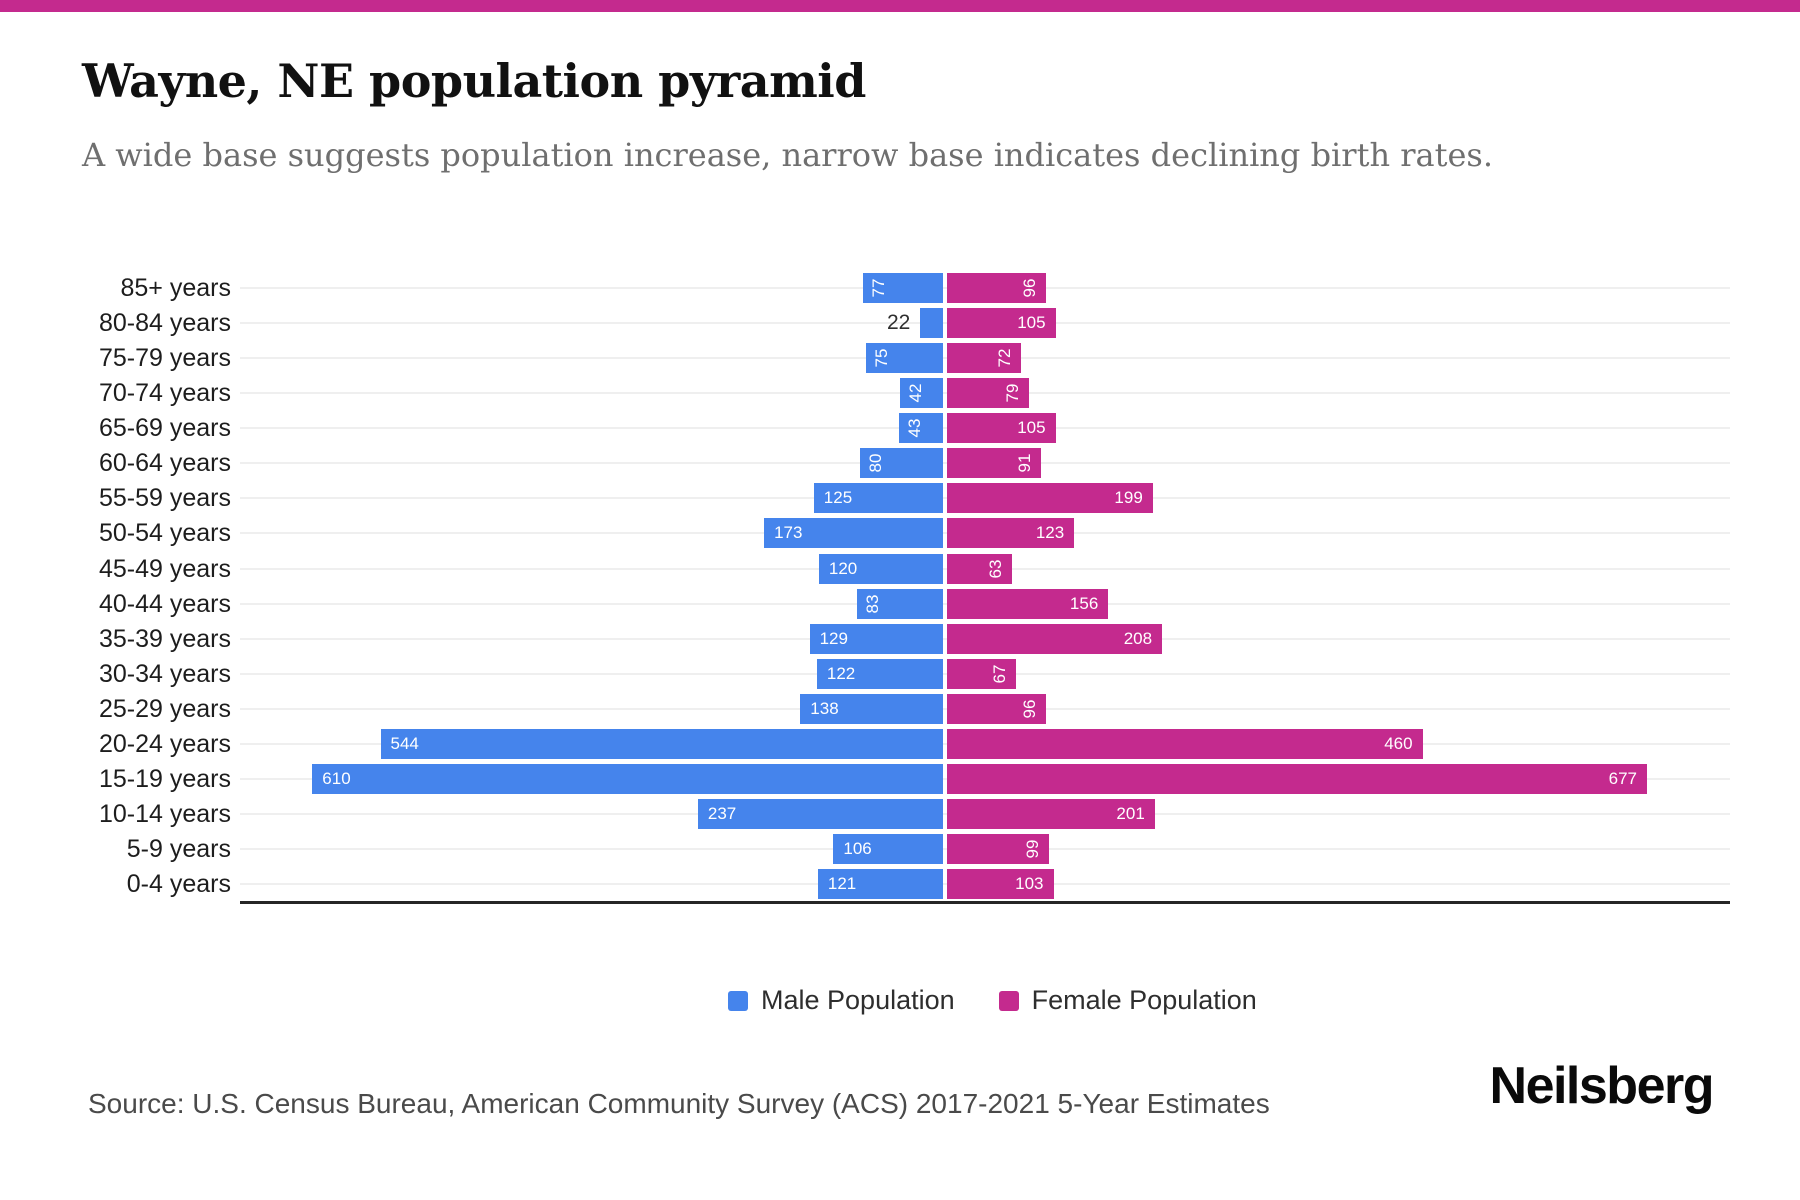  I want to click on female-legend-swatch-icon, so click(1008, 1000).